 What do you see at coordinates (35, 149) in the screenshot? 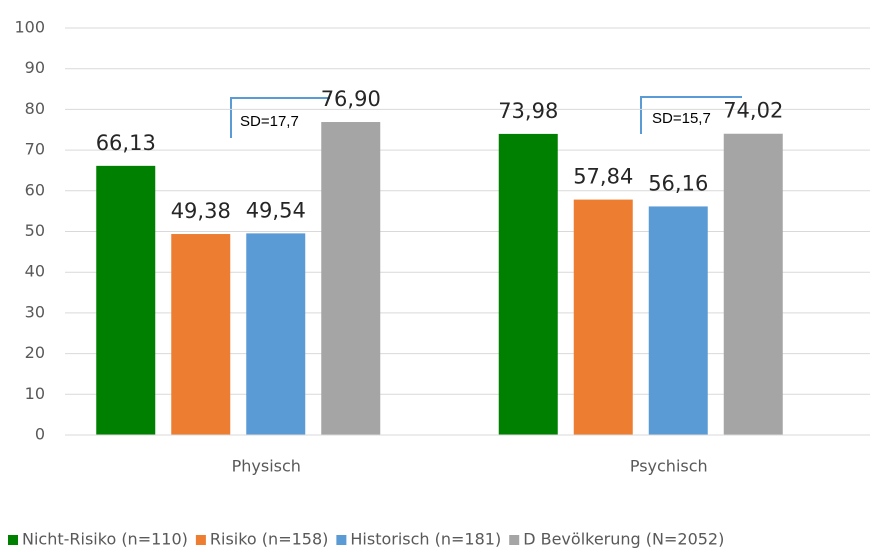
I see `y-tick-label: 70` at bounding box center [35, 149].